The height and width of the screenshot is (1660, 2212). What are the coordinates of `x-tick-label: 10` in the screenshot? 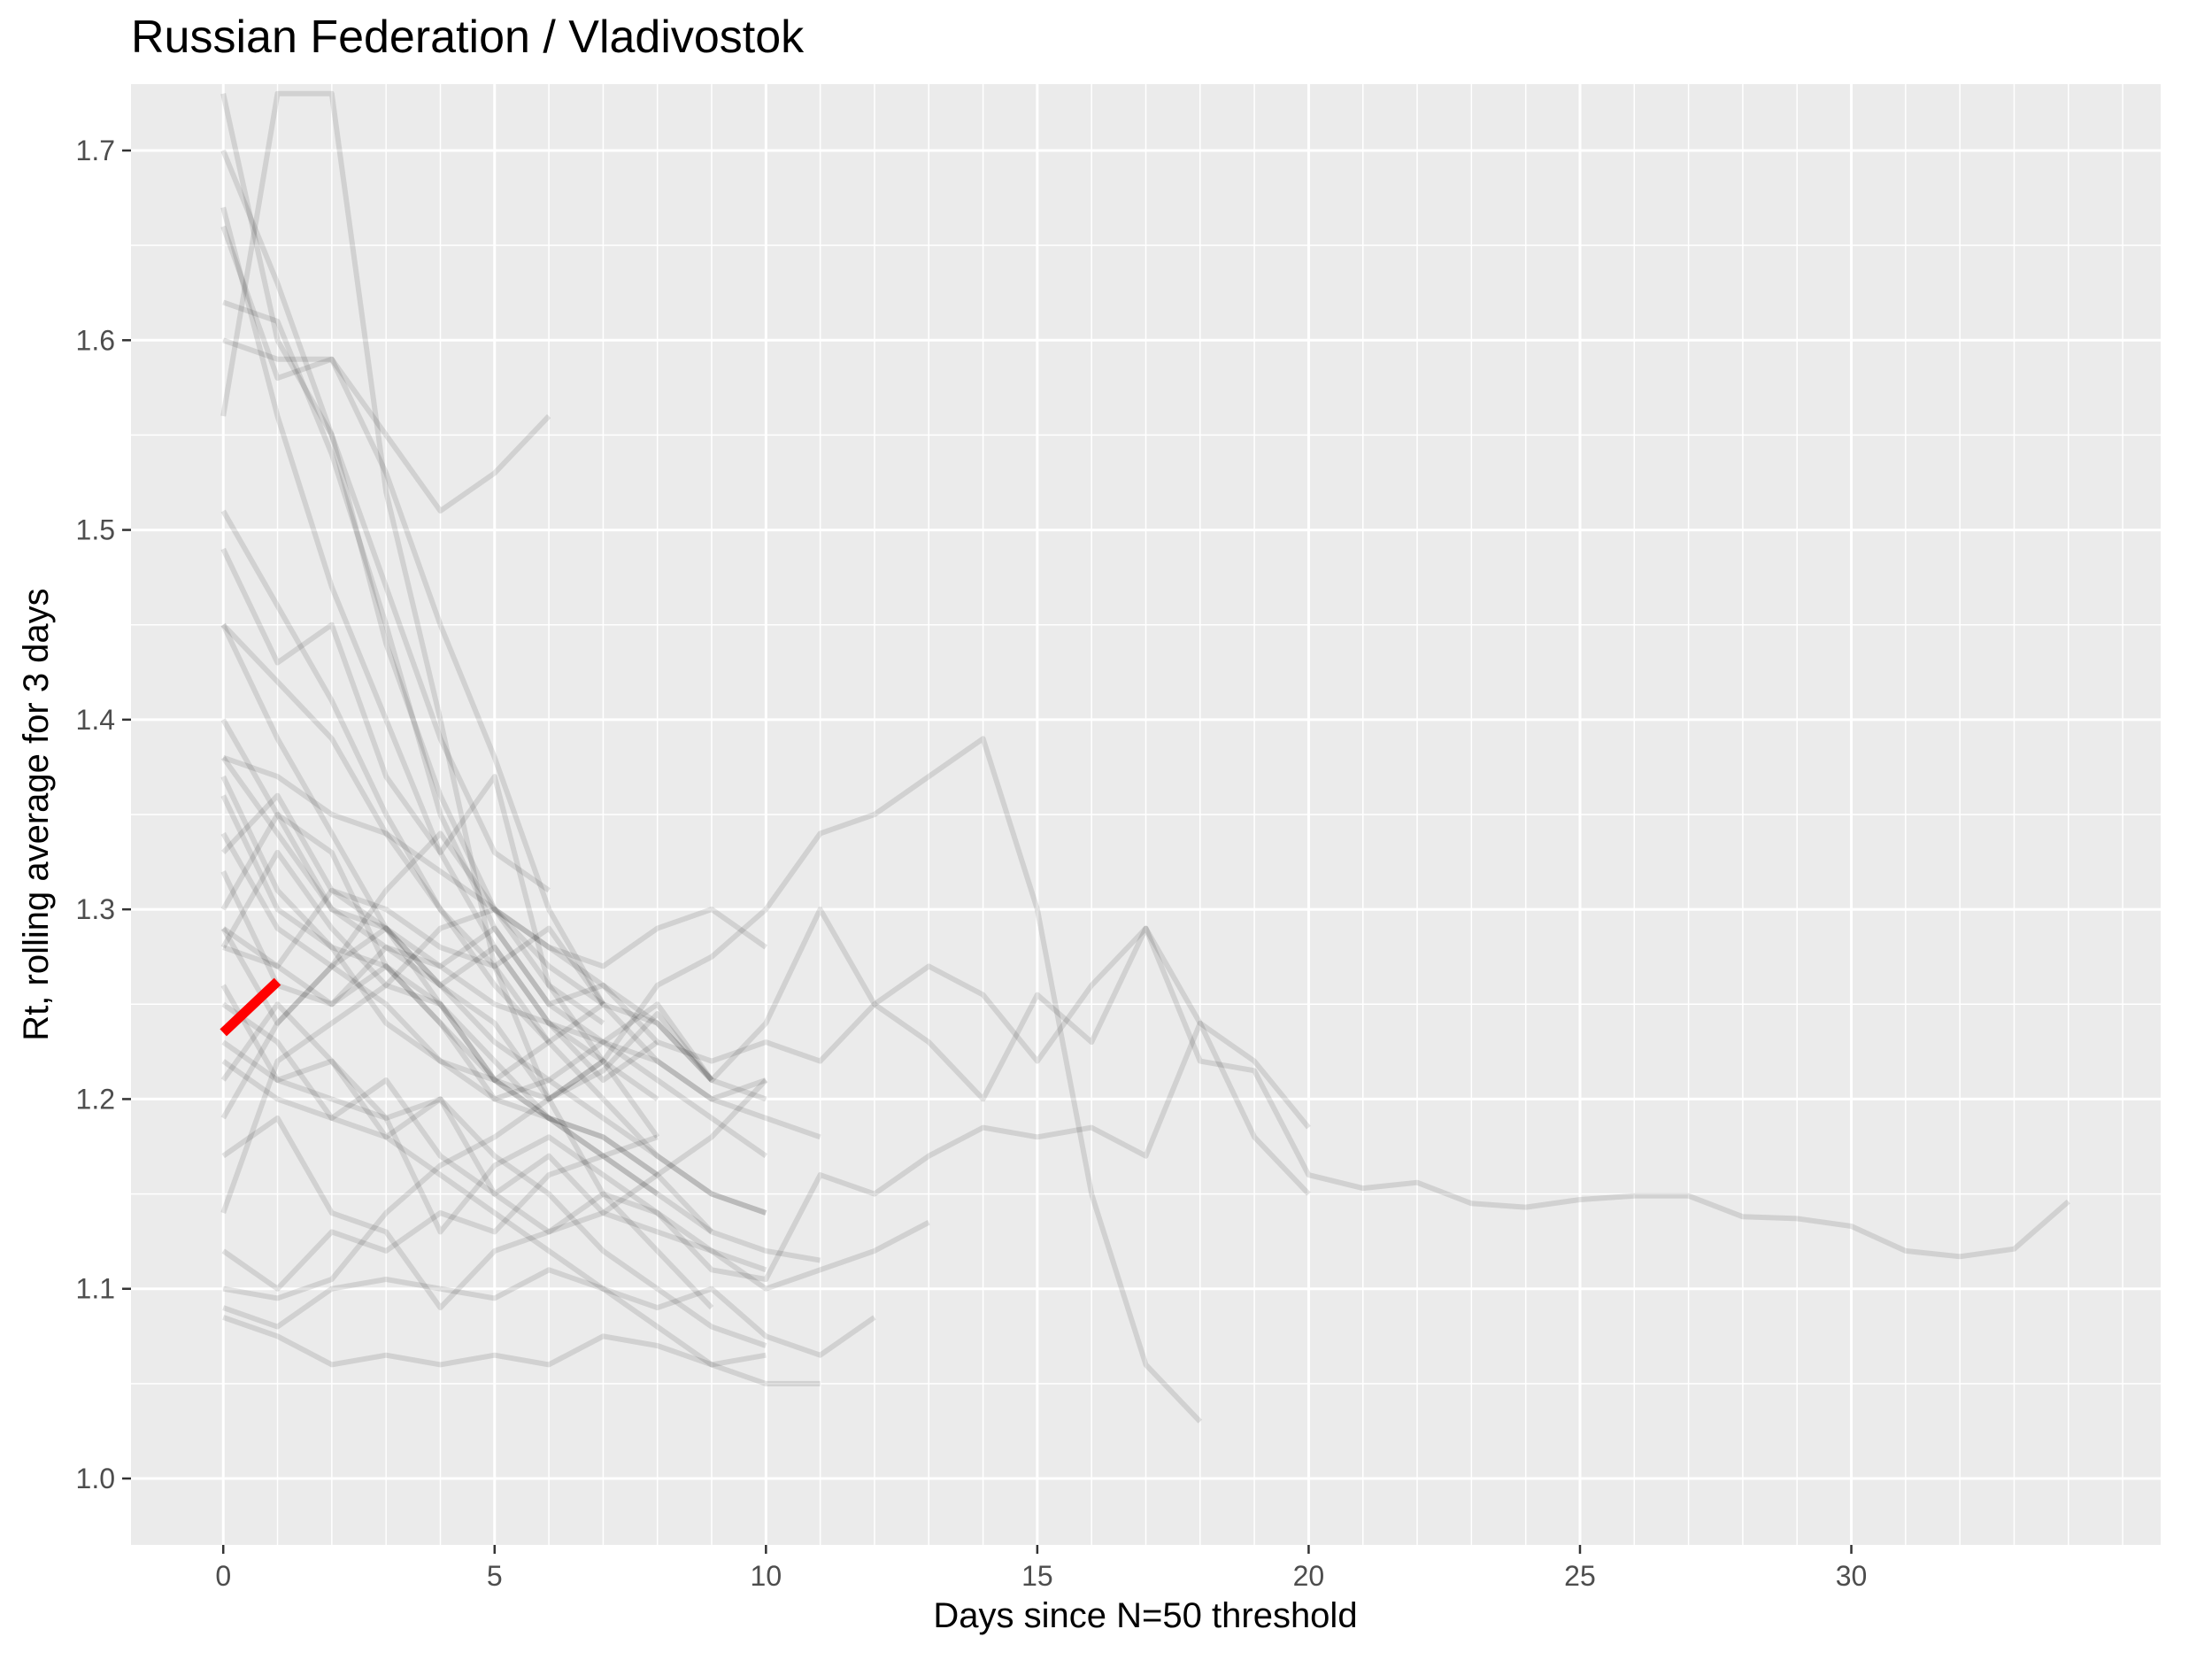 It's located at (766, 1576).